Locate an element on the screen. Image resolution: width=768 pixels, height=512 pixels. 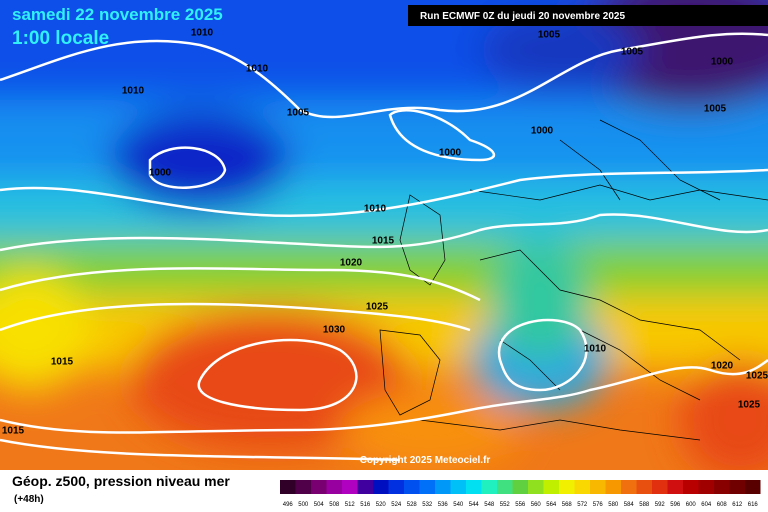
colorbar-label: 556 is located at coordinates (520, 505).